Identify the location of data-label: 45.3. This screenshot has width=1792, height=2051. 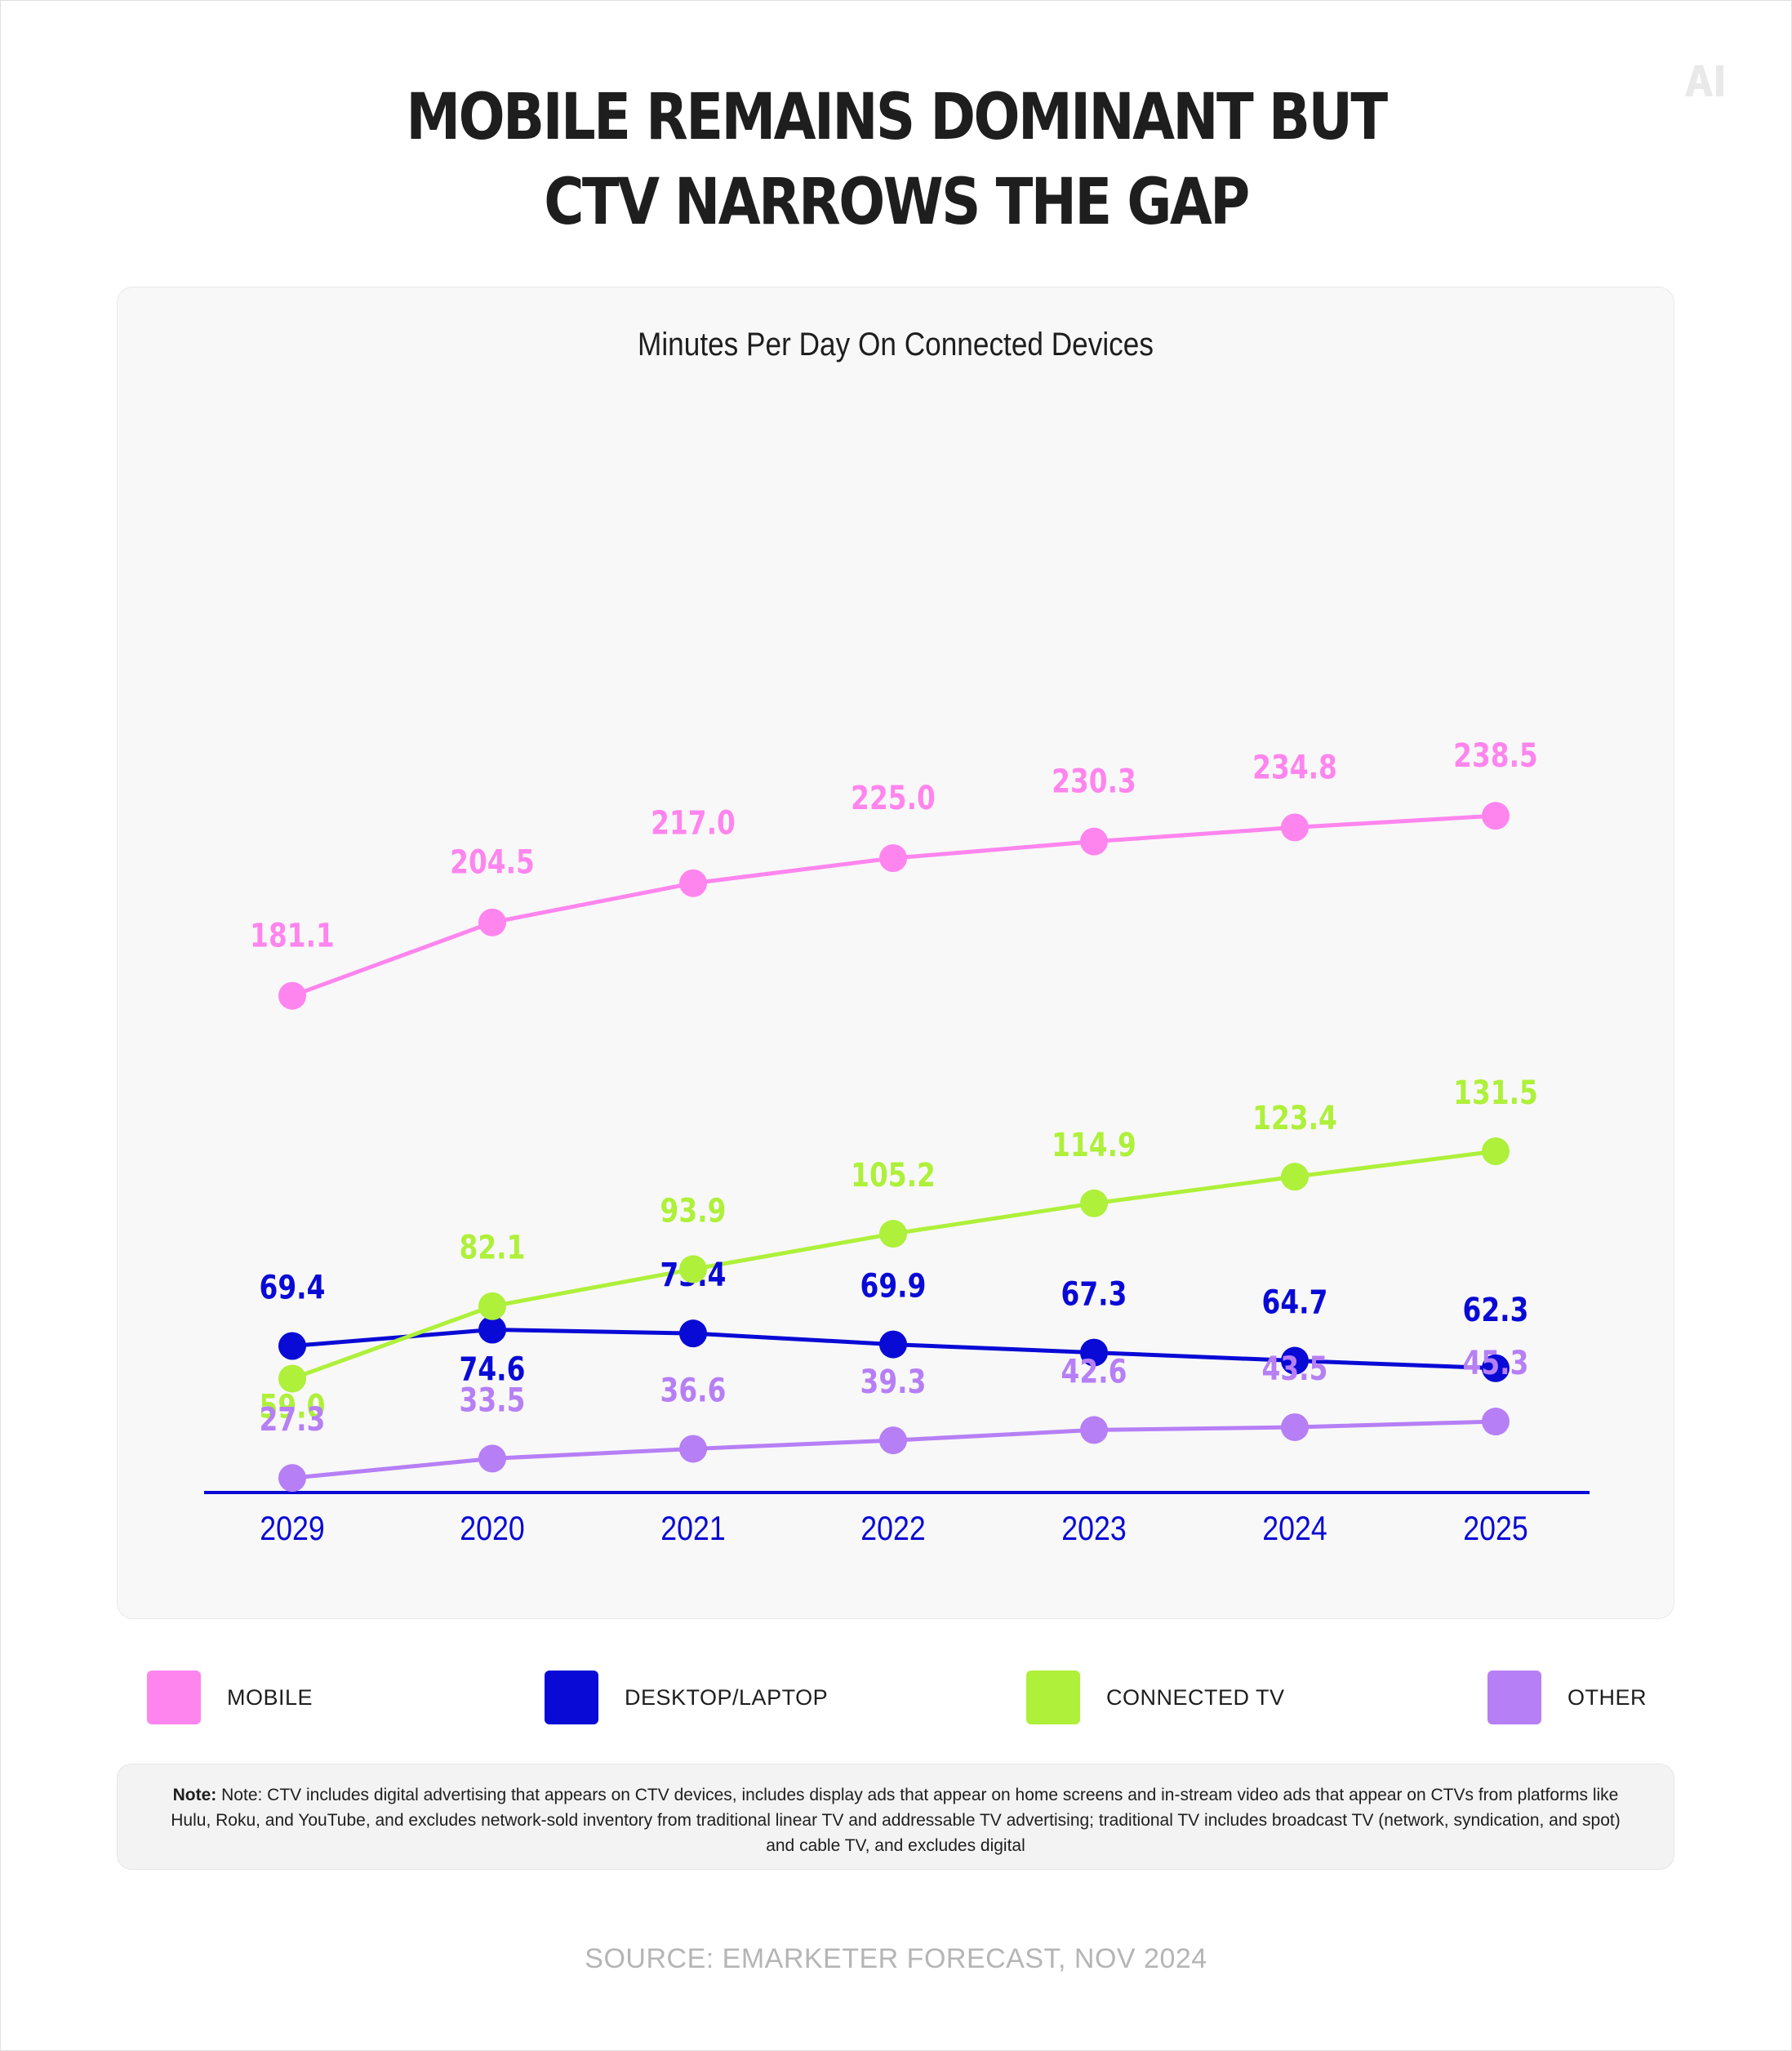
(1496, 1363).